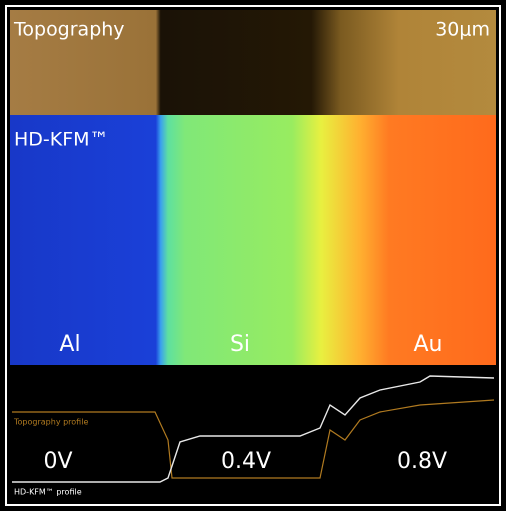 This screenshot has height=511, width=506. I want to click on voltage-label: 0.8V, so click(422, 461).